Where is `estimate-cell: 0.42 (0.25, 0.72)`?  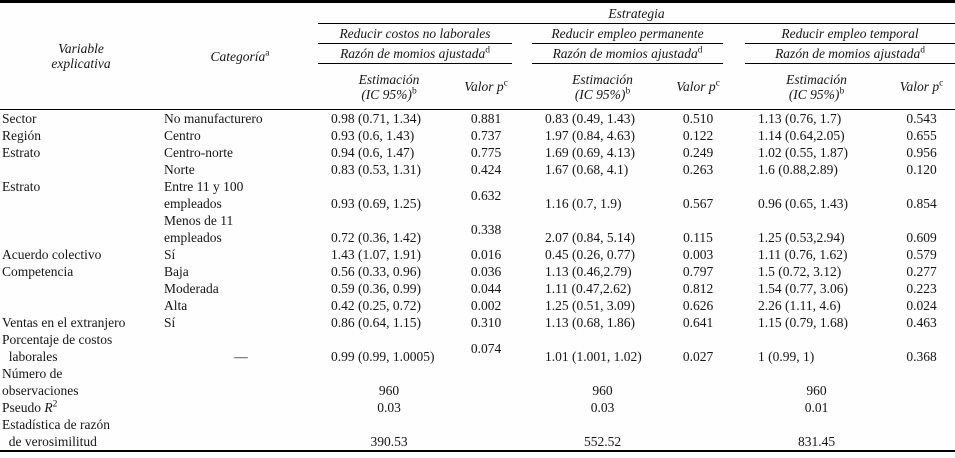
estimate-cell: 0.42 (0.25, 0.72) is located at coordinates (376, 305).